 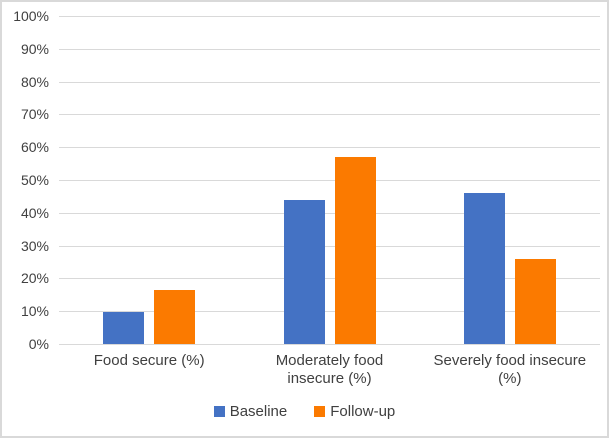 I want to click on legend-swatch-baseline, so click(x=219, y=411).